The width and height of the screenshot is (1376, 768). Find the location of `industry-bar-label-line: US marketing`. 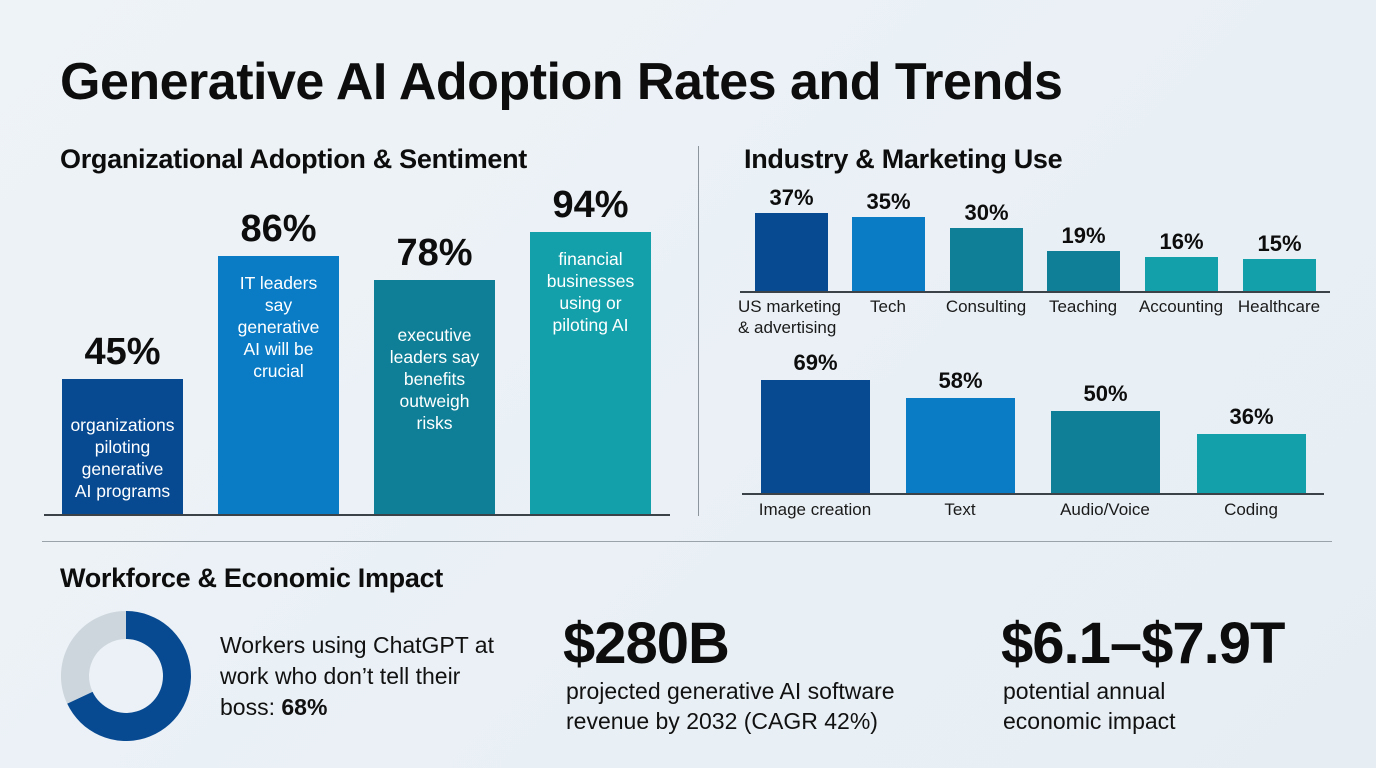

industry-bar-label-line: US marketing is located at coordinates (789, 306).